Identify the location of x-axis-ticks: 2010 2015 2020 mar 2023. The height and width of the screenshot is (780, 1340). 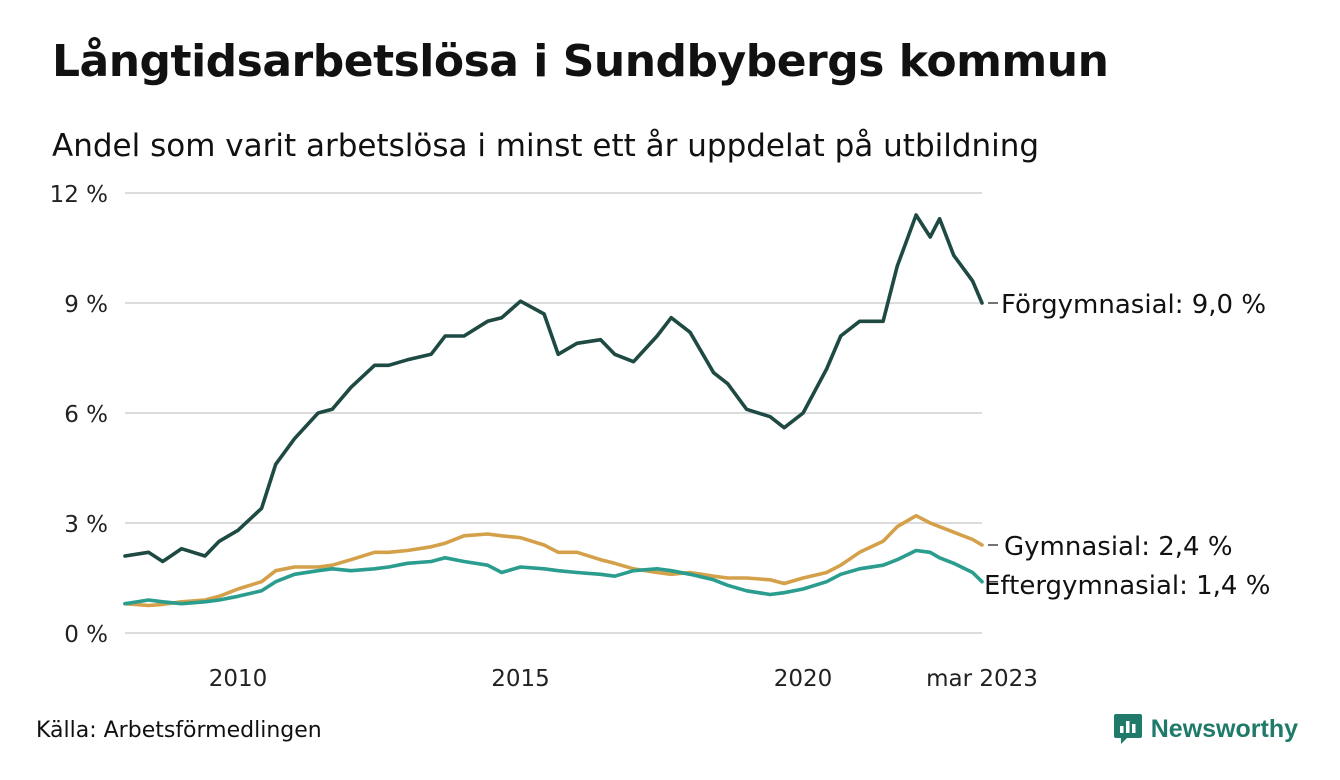
(623, 679).